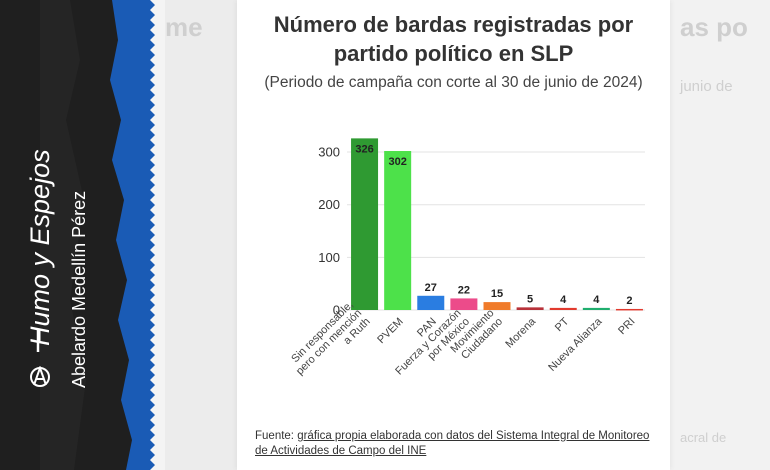  Describe the element at coordinates (276, 436) in the screenshot. I see `source-prefix: Fuente:` at that location.